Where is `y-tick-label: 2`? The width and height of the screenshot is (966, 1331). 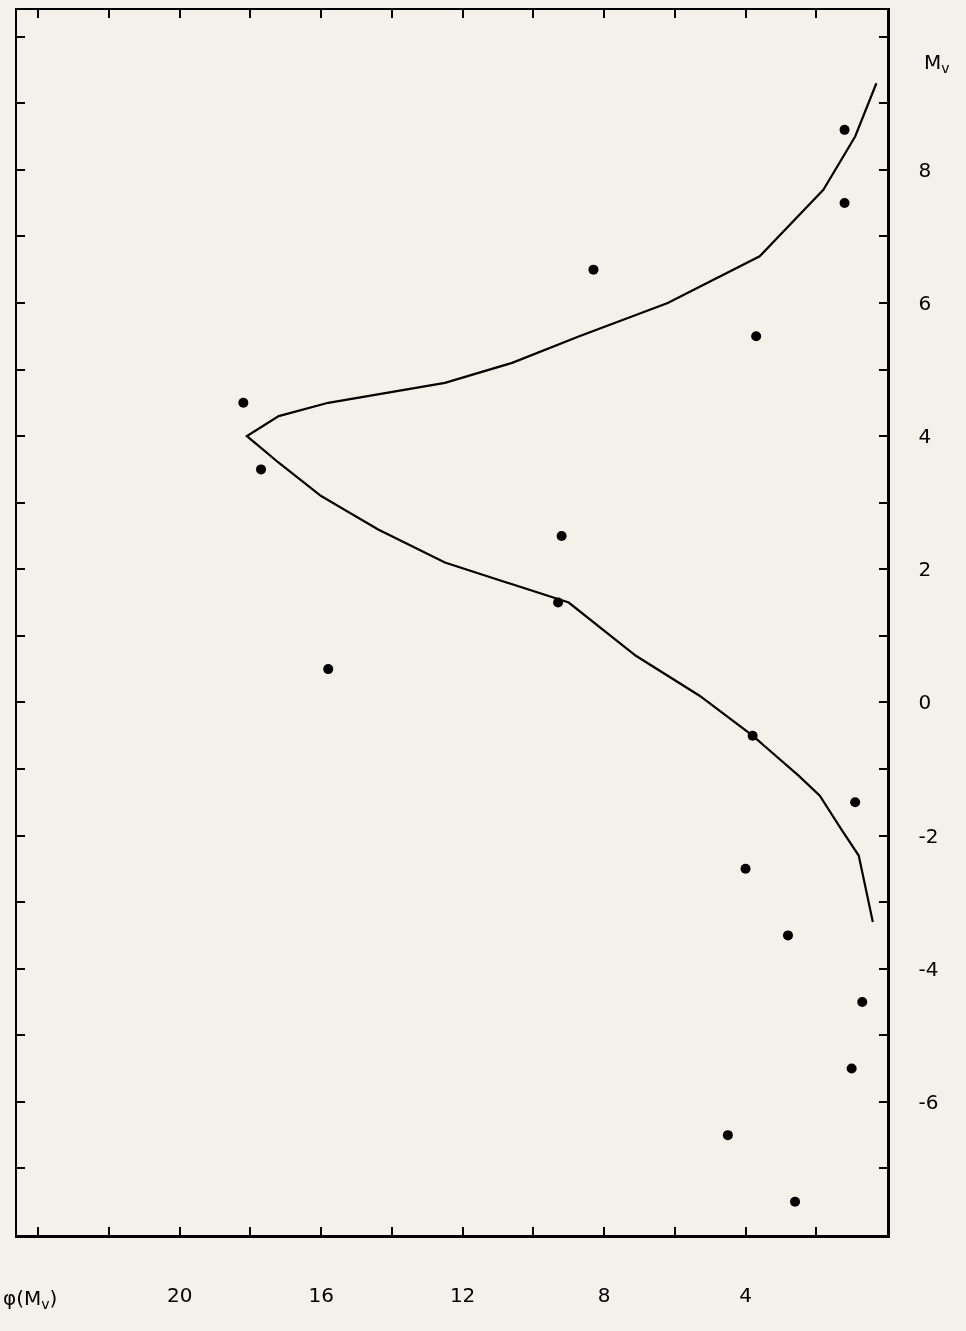
y-tick-label: 2 is located at coordinates (925, 569).